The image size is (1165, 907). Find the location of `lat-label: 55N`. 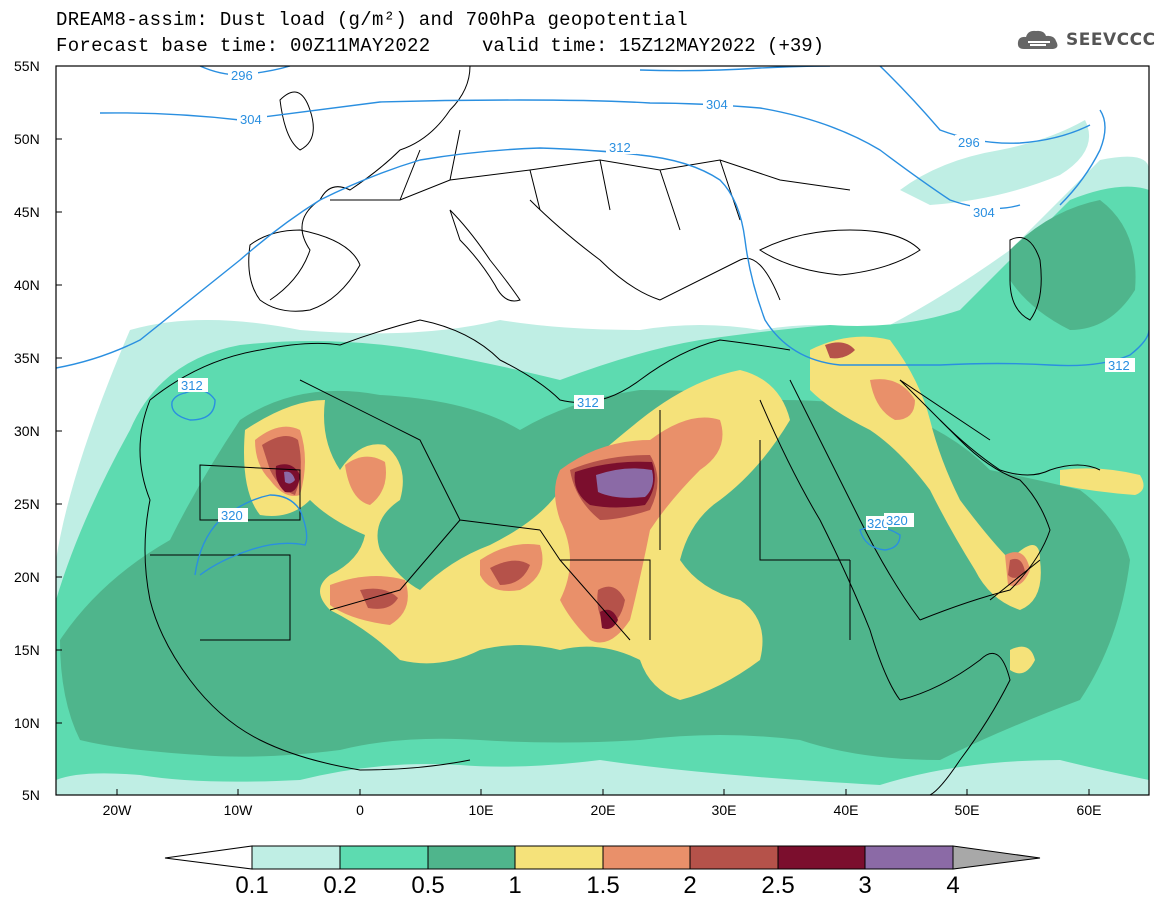

lat-label: 55N is located at coordinates (27, 66).